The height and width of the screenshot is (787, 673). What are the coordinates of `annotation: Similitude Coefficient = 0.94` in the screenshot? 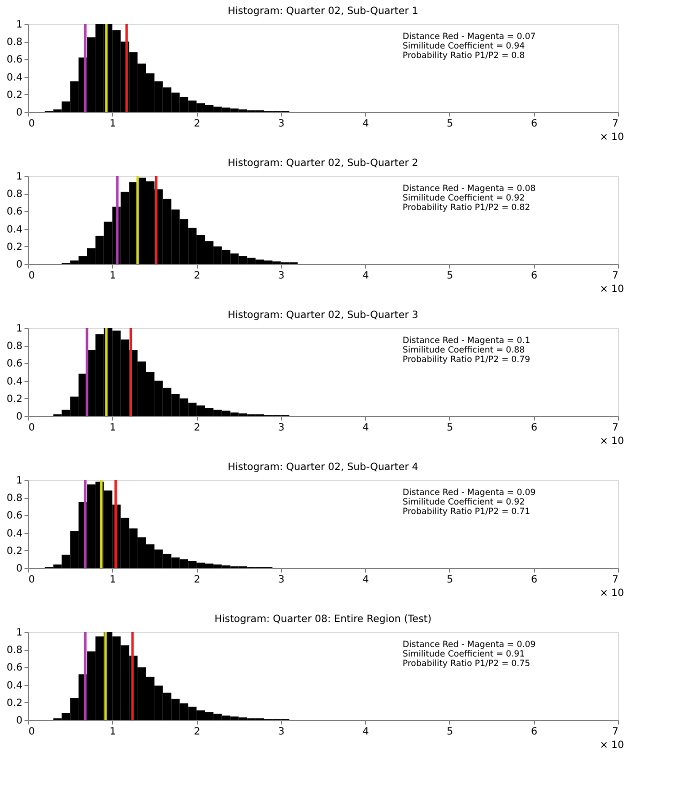 It's located at (463, 47).